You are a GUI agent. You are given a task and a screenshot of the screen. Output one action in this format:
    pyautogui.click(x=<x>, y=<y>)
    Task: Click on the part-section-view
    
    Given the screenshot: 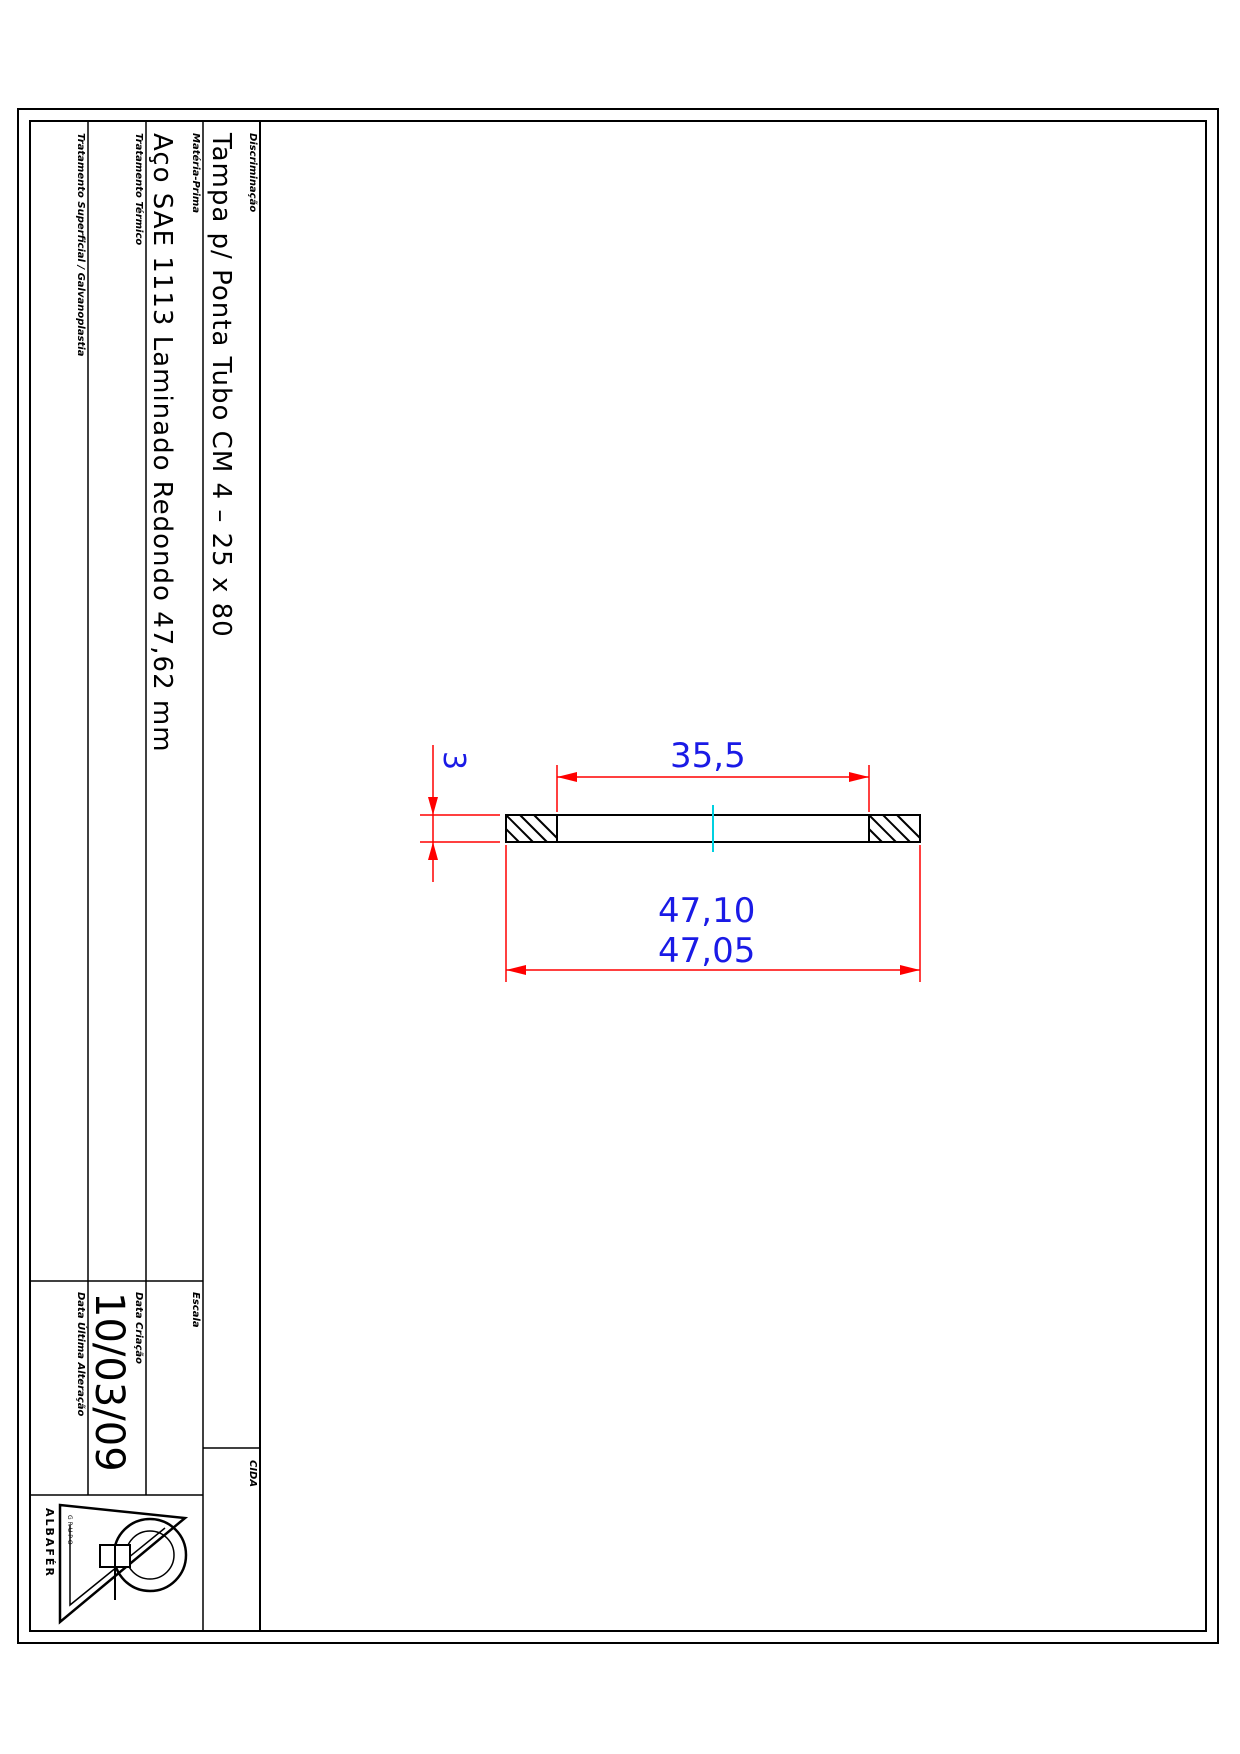 What is the action you would take?
    pyautogui.click(x=713, y=828)
    